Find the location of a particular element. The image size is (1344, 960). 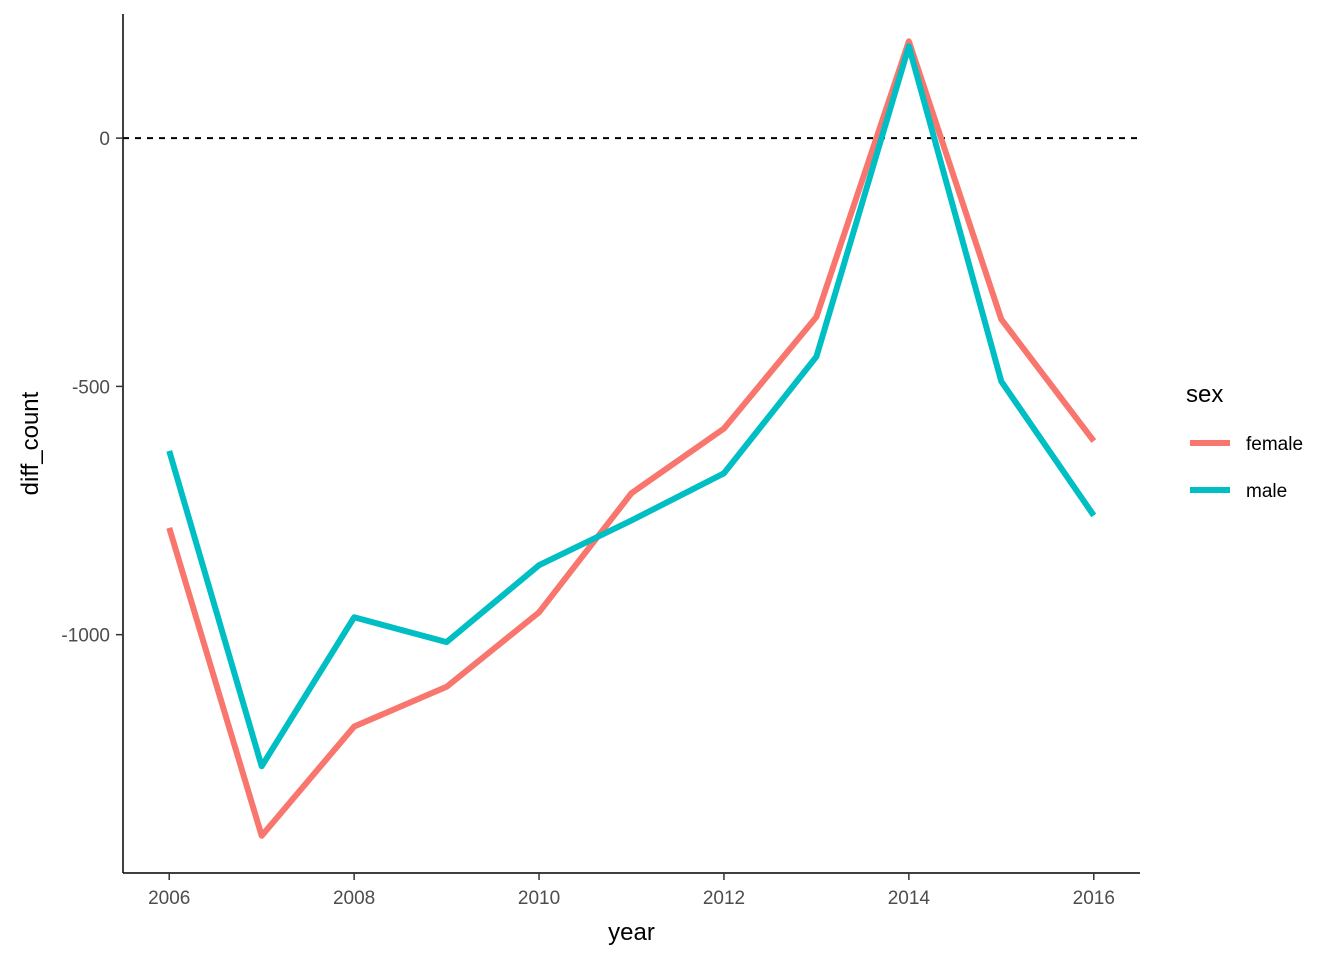

x-tick-label: 2006 is located at coordinates (169, 898).